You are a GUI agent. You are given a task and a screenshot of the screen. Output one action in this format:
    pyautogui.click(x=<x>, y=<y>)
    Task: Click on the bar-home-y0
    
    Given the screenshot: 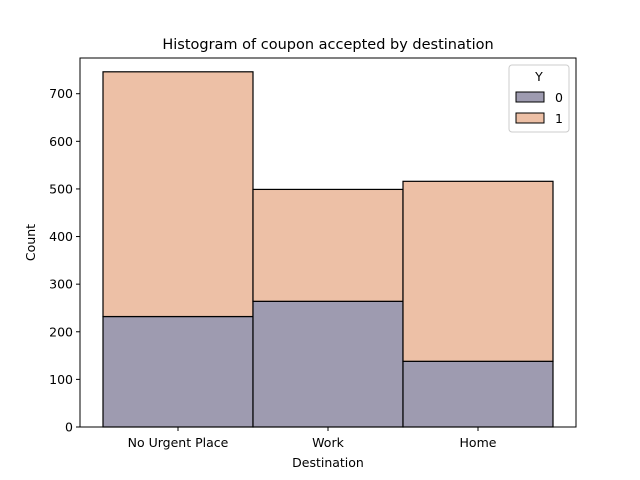 What is the action you would take?
    pyautogui.click(x=478, y=394)
    